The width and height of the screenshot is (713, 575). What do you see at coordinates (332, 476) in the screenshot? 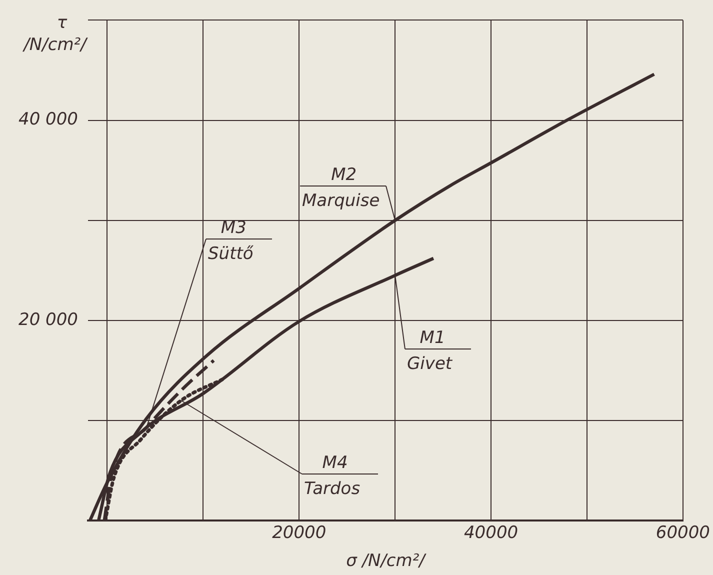
I see `text: M4 Tardos` at bounding box center [332, 476].